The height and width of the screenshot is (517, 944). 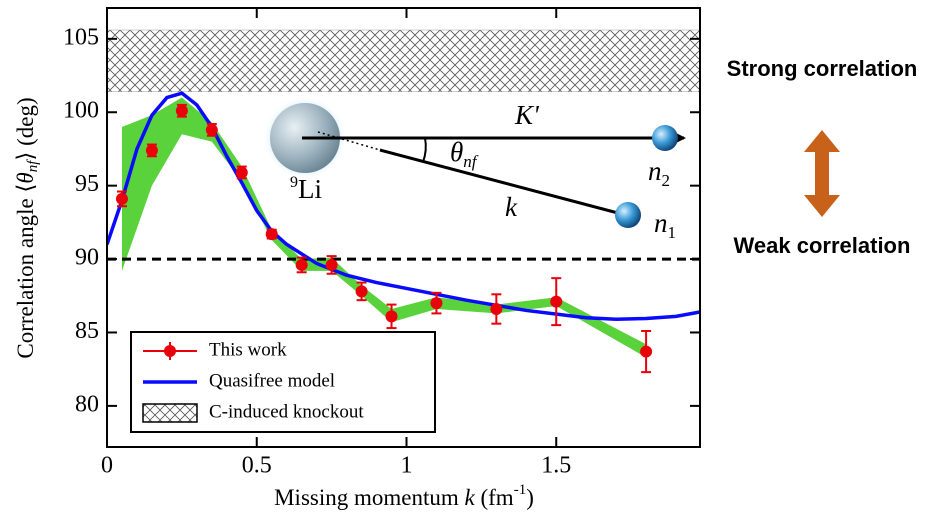 What do you see at coordinates (666, 180) in the screenshot?
I see `n2-label-part: 2` at bounding box center [666, 180].